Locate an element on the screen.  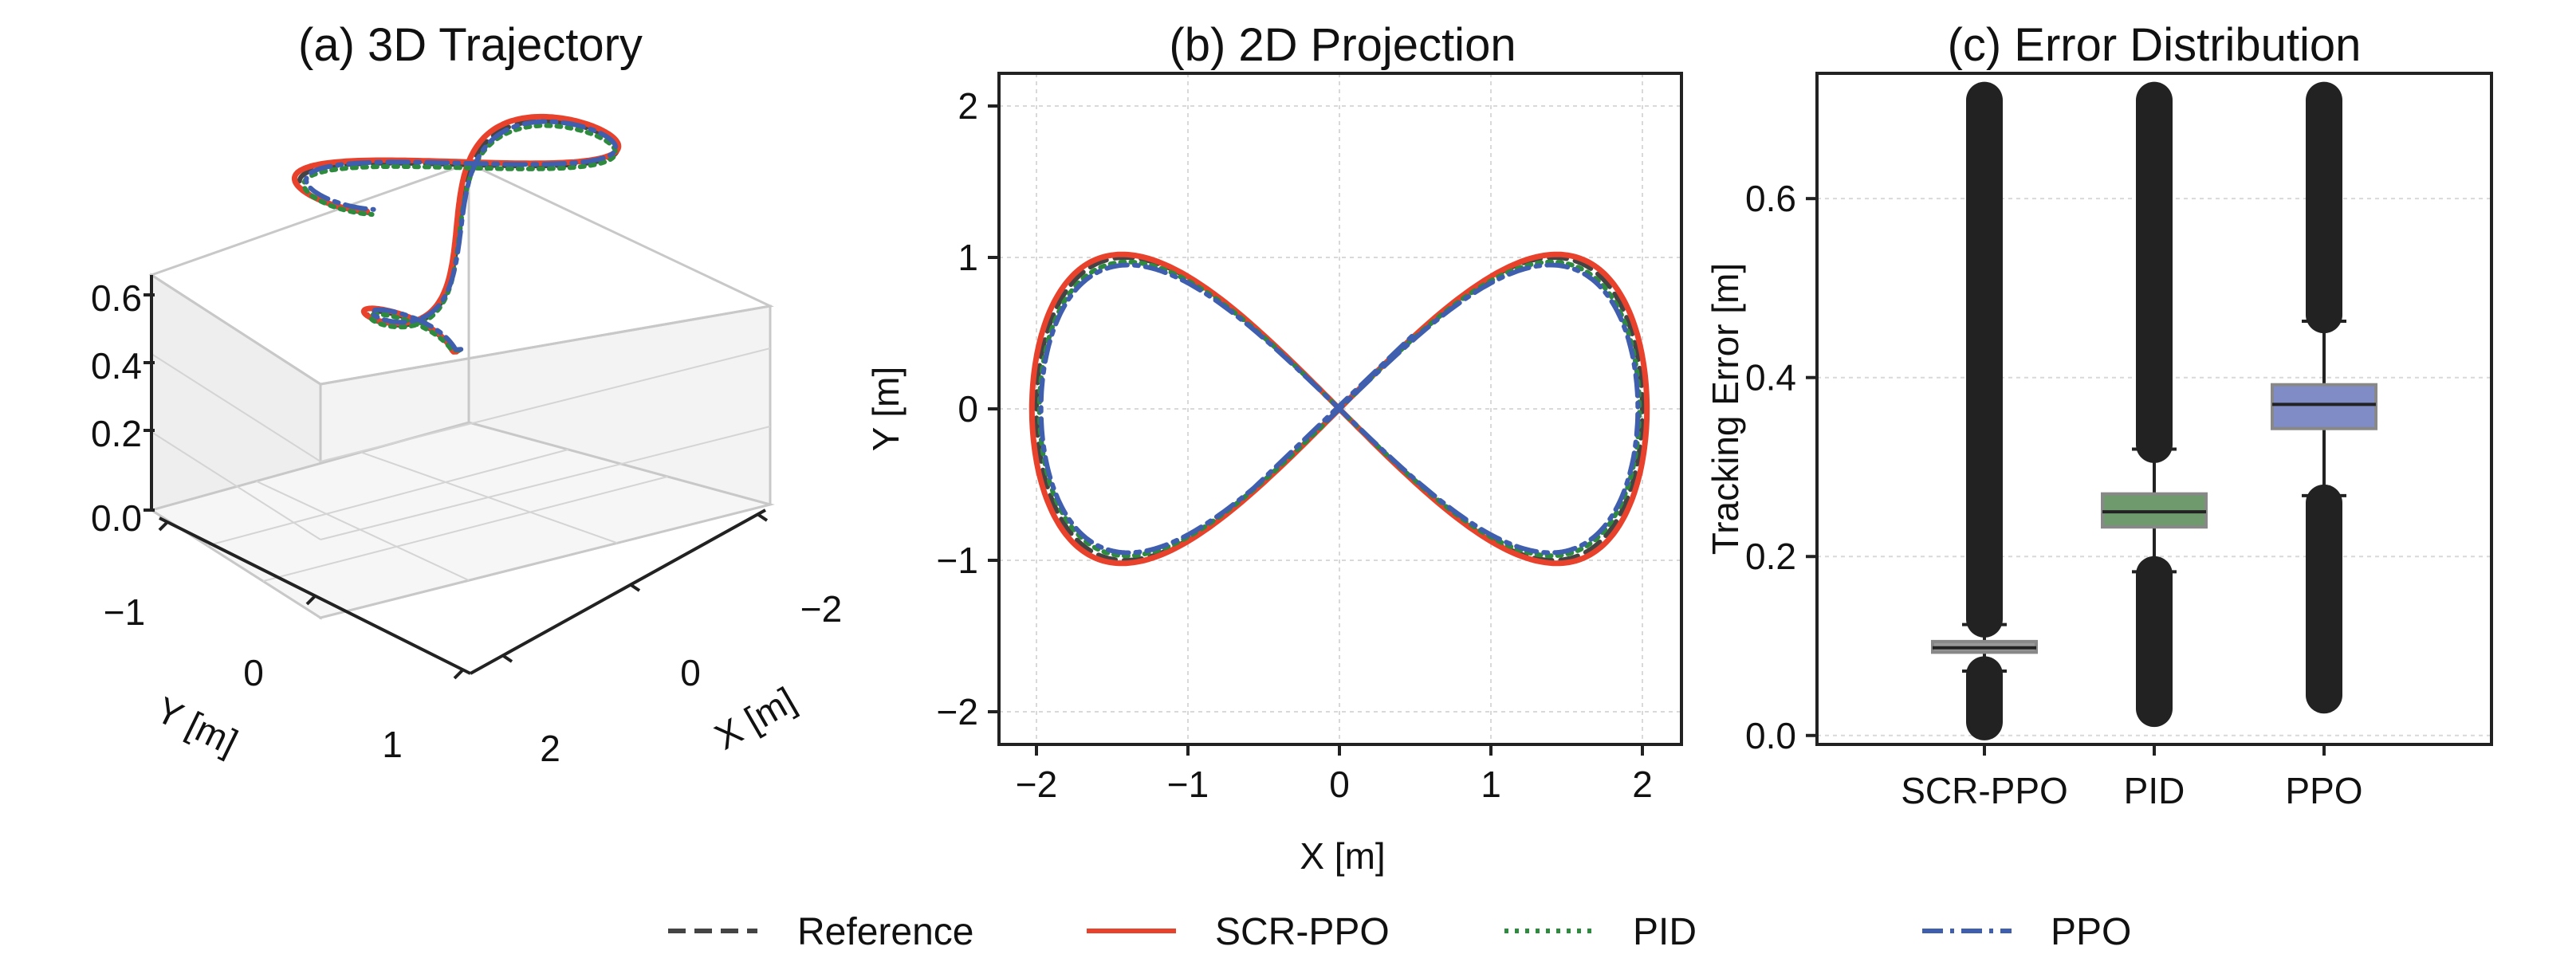
y-axis-title-2d: Y [m] is located at coordinates (886, 409).